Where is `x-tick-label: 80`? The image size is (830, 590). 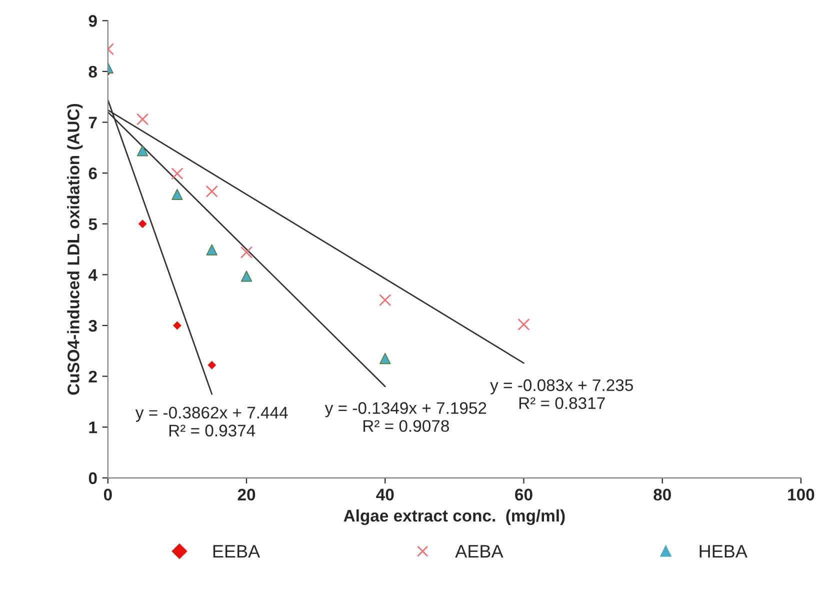 x-tick-label: 80 is located at coordinates (662, 494).